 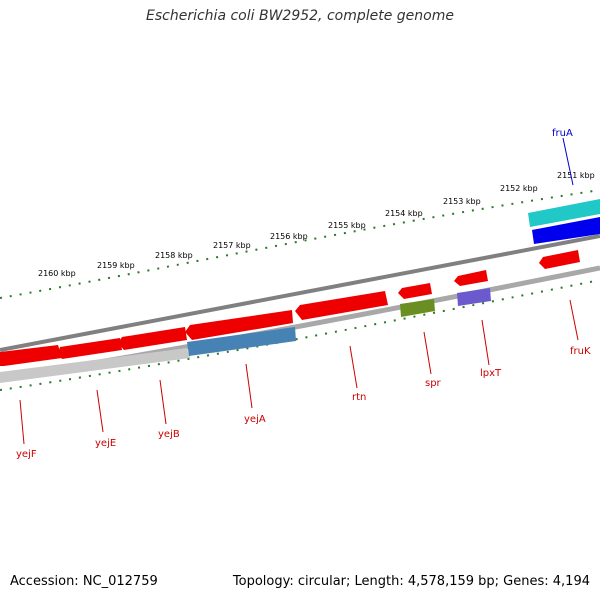 I want to click on callout-yejE, so click(x=100, y=411).